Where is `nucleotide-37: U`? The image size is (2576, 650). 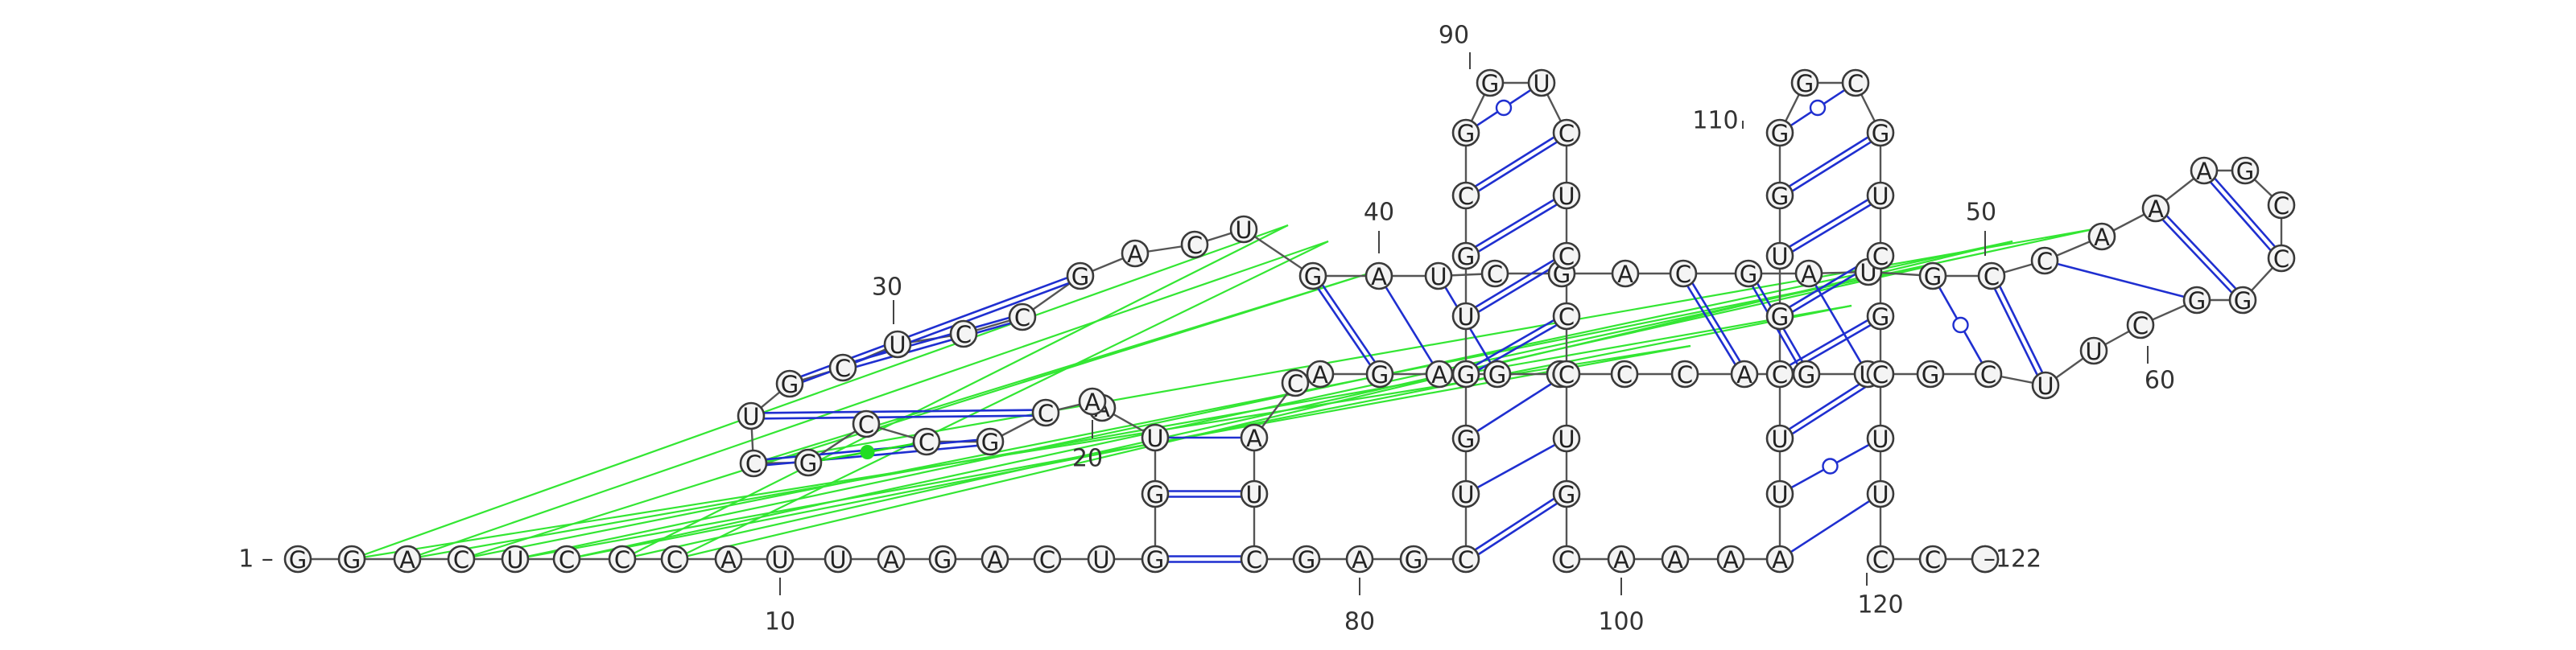 nucleotide-37: U is located at coordinates (1243, 229).